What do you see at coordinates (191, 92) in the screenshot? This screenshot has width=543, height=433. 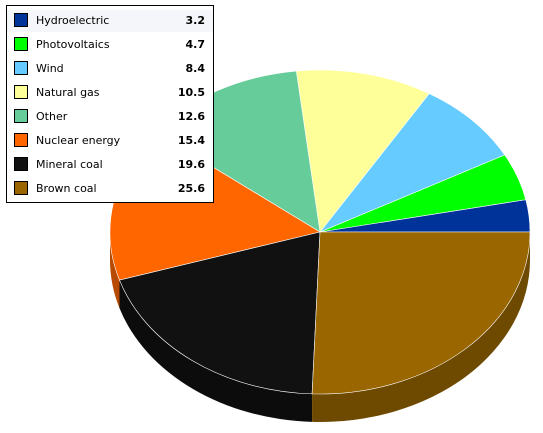 I see `legend-value: 10.5` at bounding box center [191, 92].